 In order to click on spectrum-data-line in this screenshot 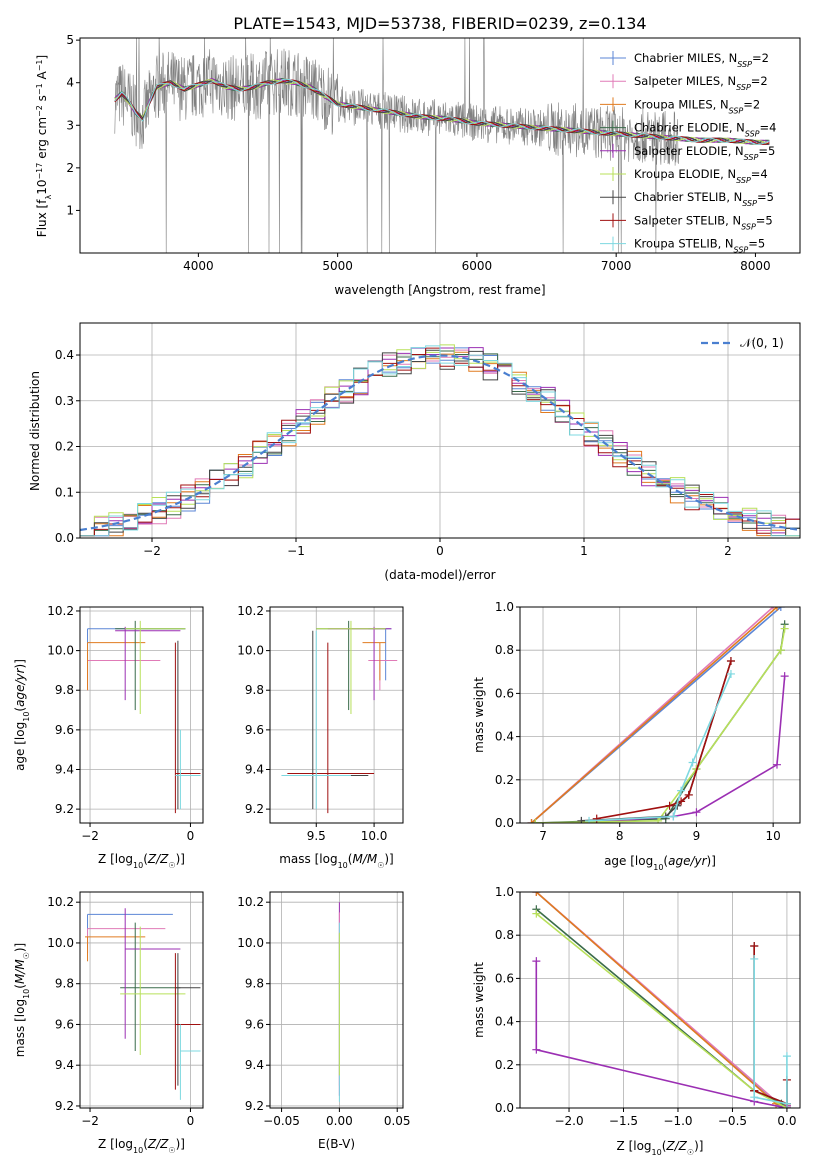, I will do `click(397, 145)`.